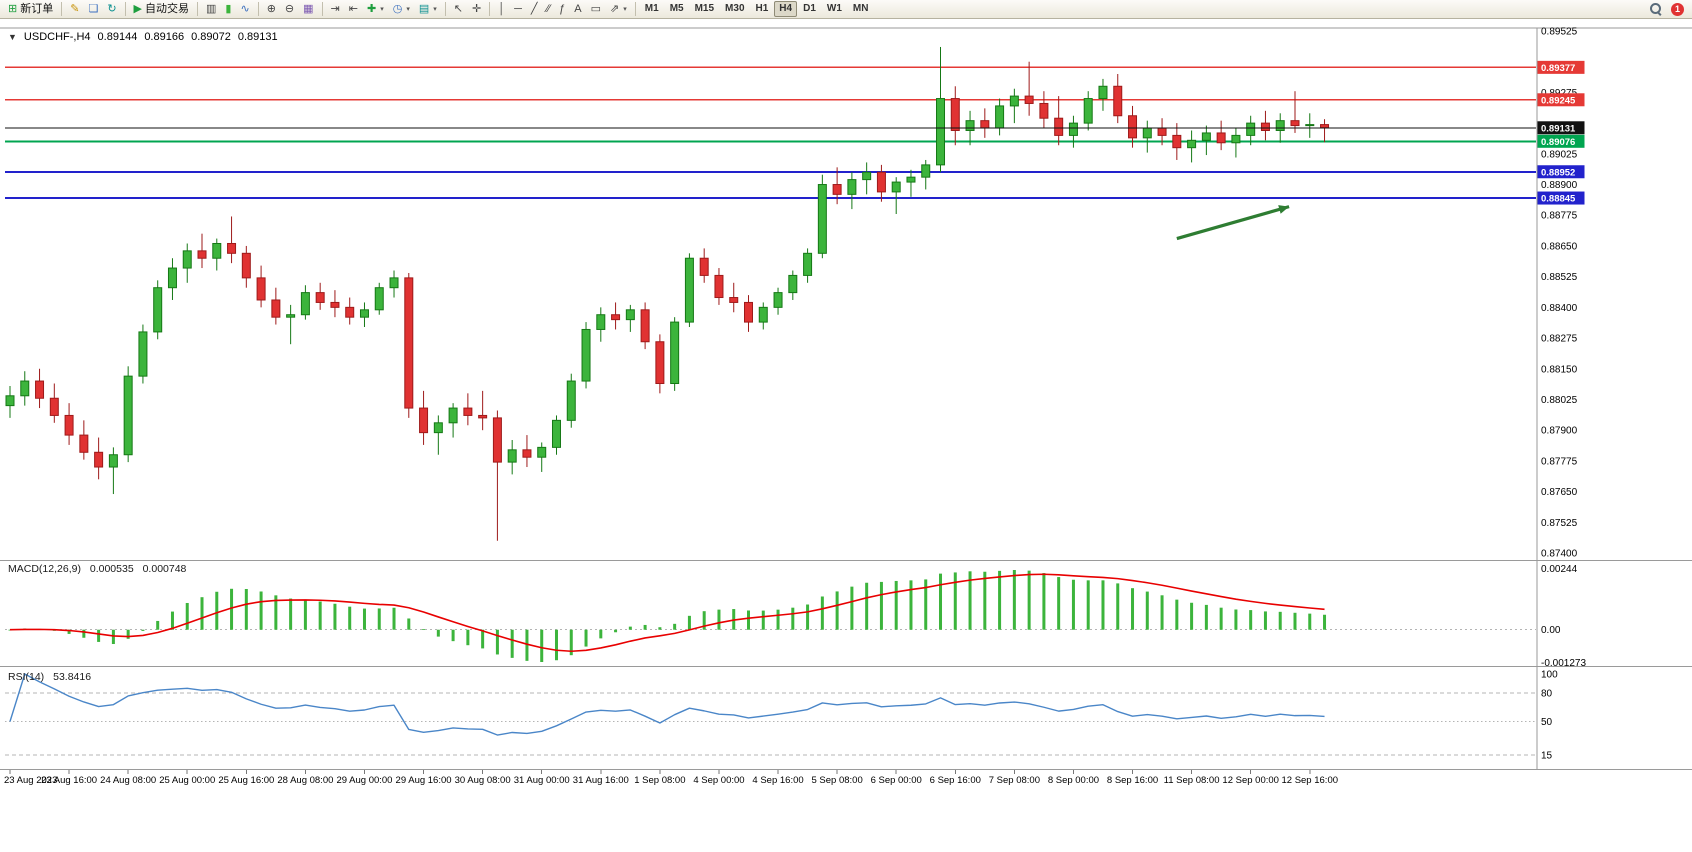 Image resolution: width=1692 pixels, height=852 pixels. What do you see at coordinates (375, 9) in the screenshot?
I see `add-indicator-button: ✚ ▾` at bounding box center [375, 9].